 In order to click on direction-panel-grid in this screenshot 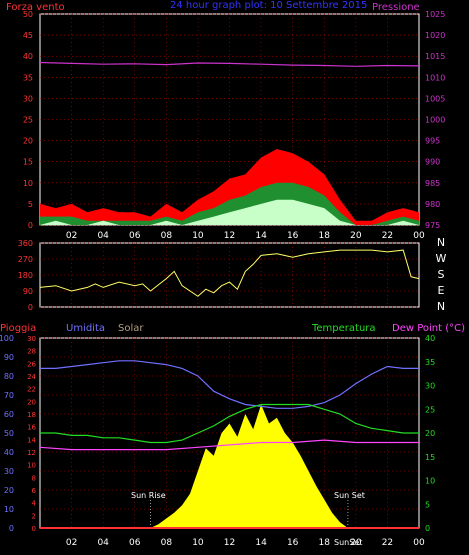, I will do `click(229, 275)`.